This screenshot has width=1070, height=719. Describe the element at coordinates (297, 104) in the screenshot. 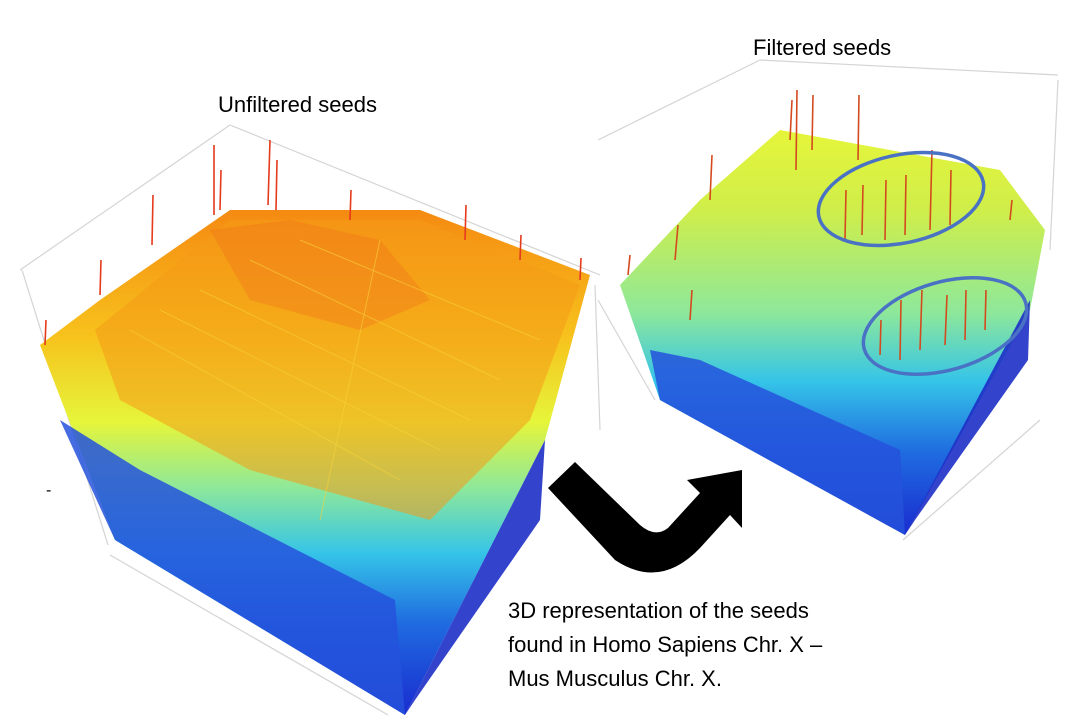

I see `unfiltered-title: Unfiltered seeds` at that location.